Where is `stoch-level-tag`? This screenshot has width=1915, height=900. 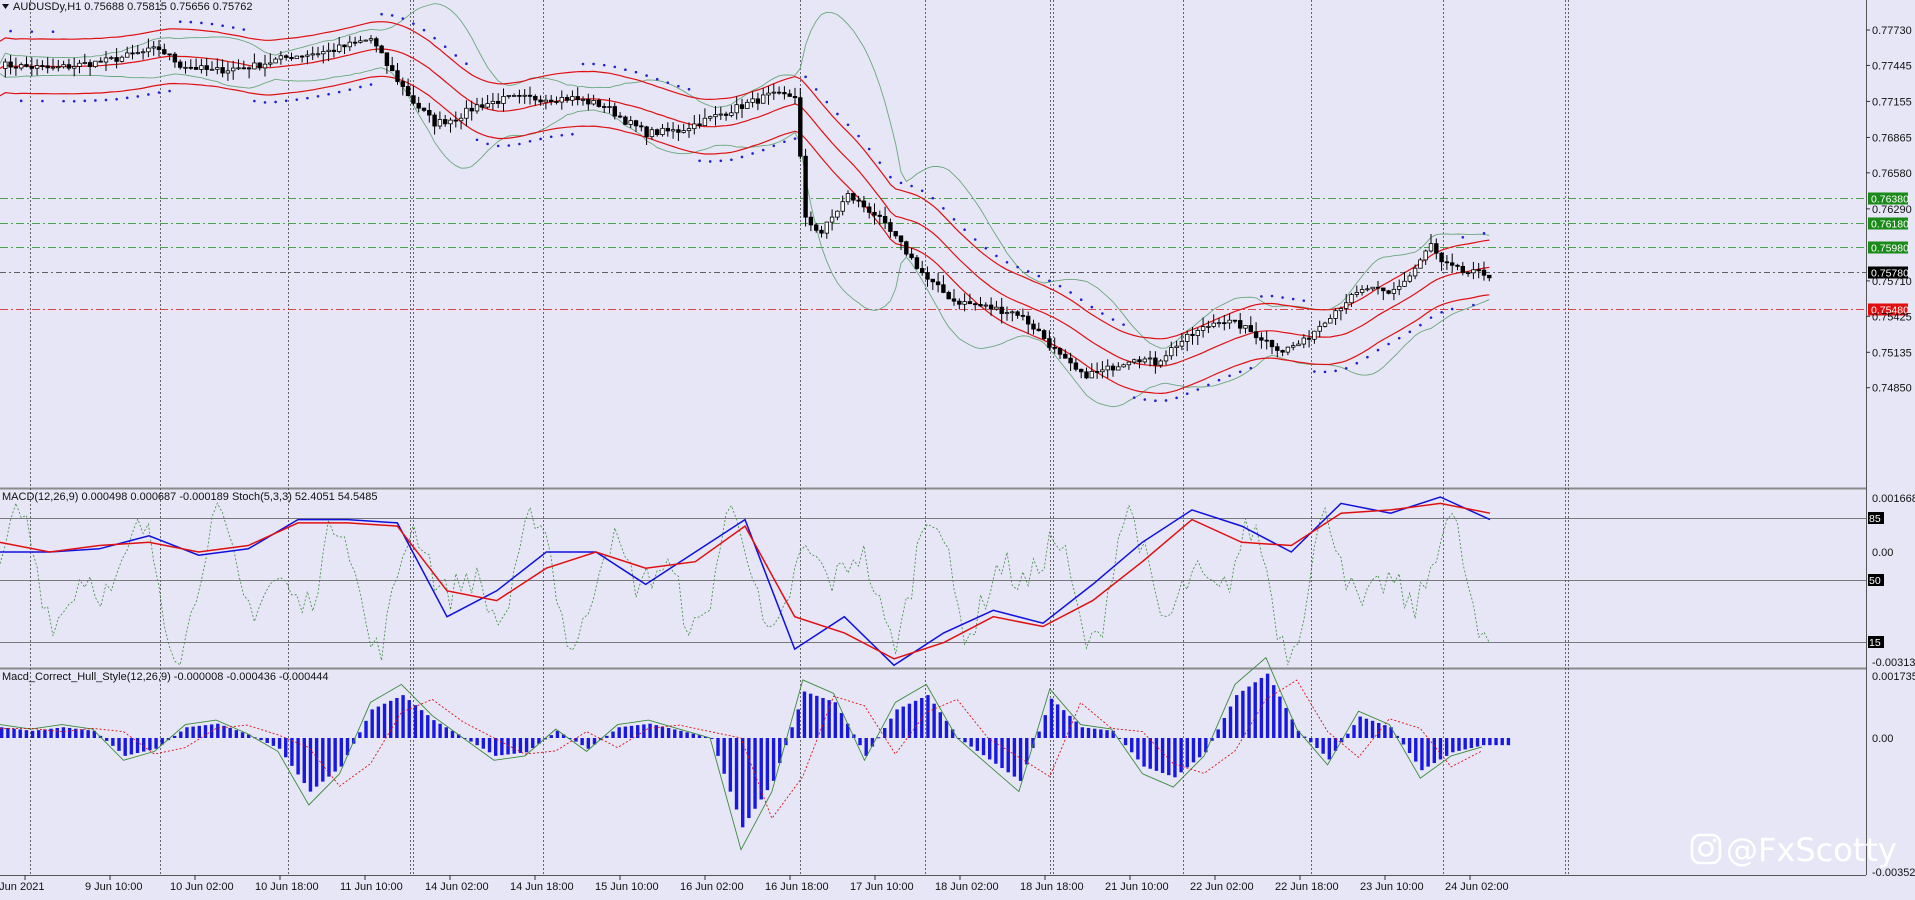
stoch-level-tag is located at coordinates (1876, 580).